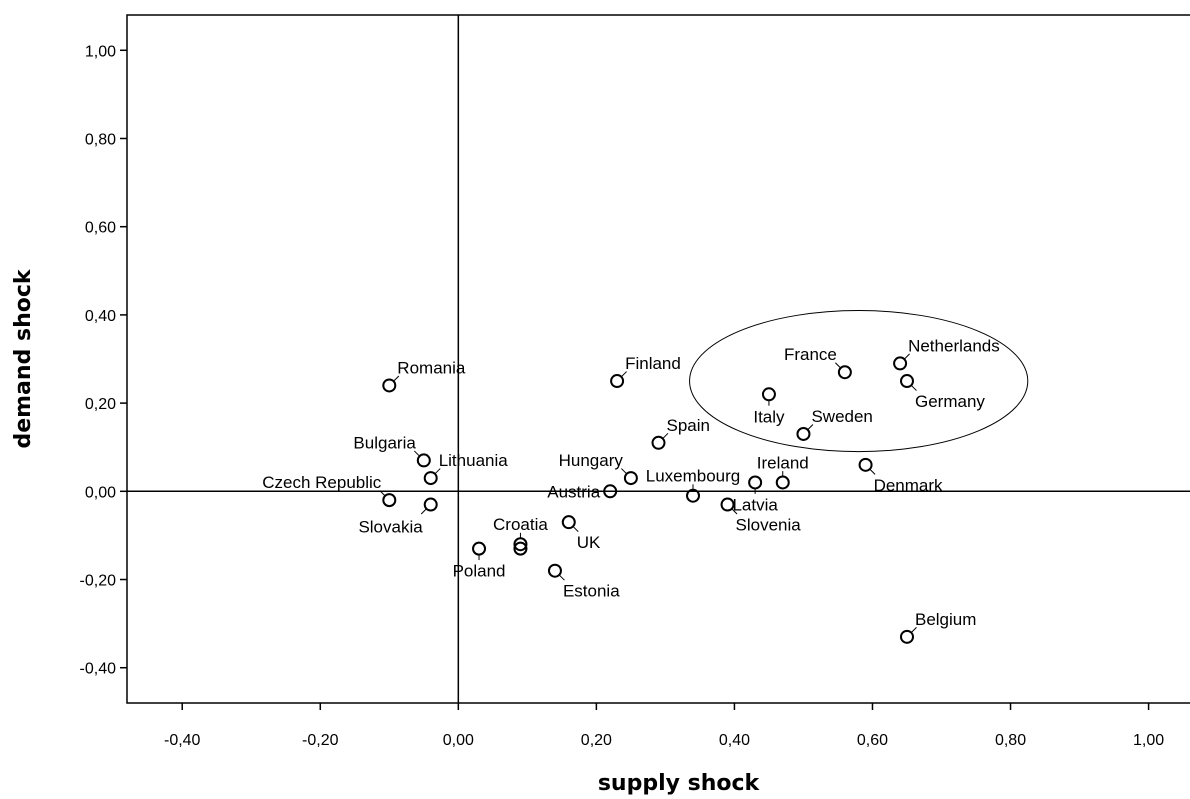 This screenshot has height=799, width=1190. I want to click on point-label: Germany, so click(950, 401).